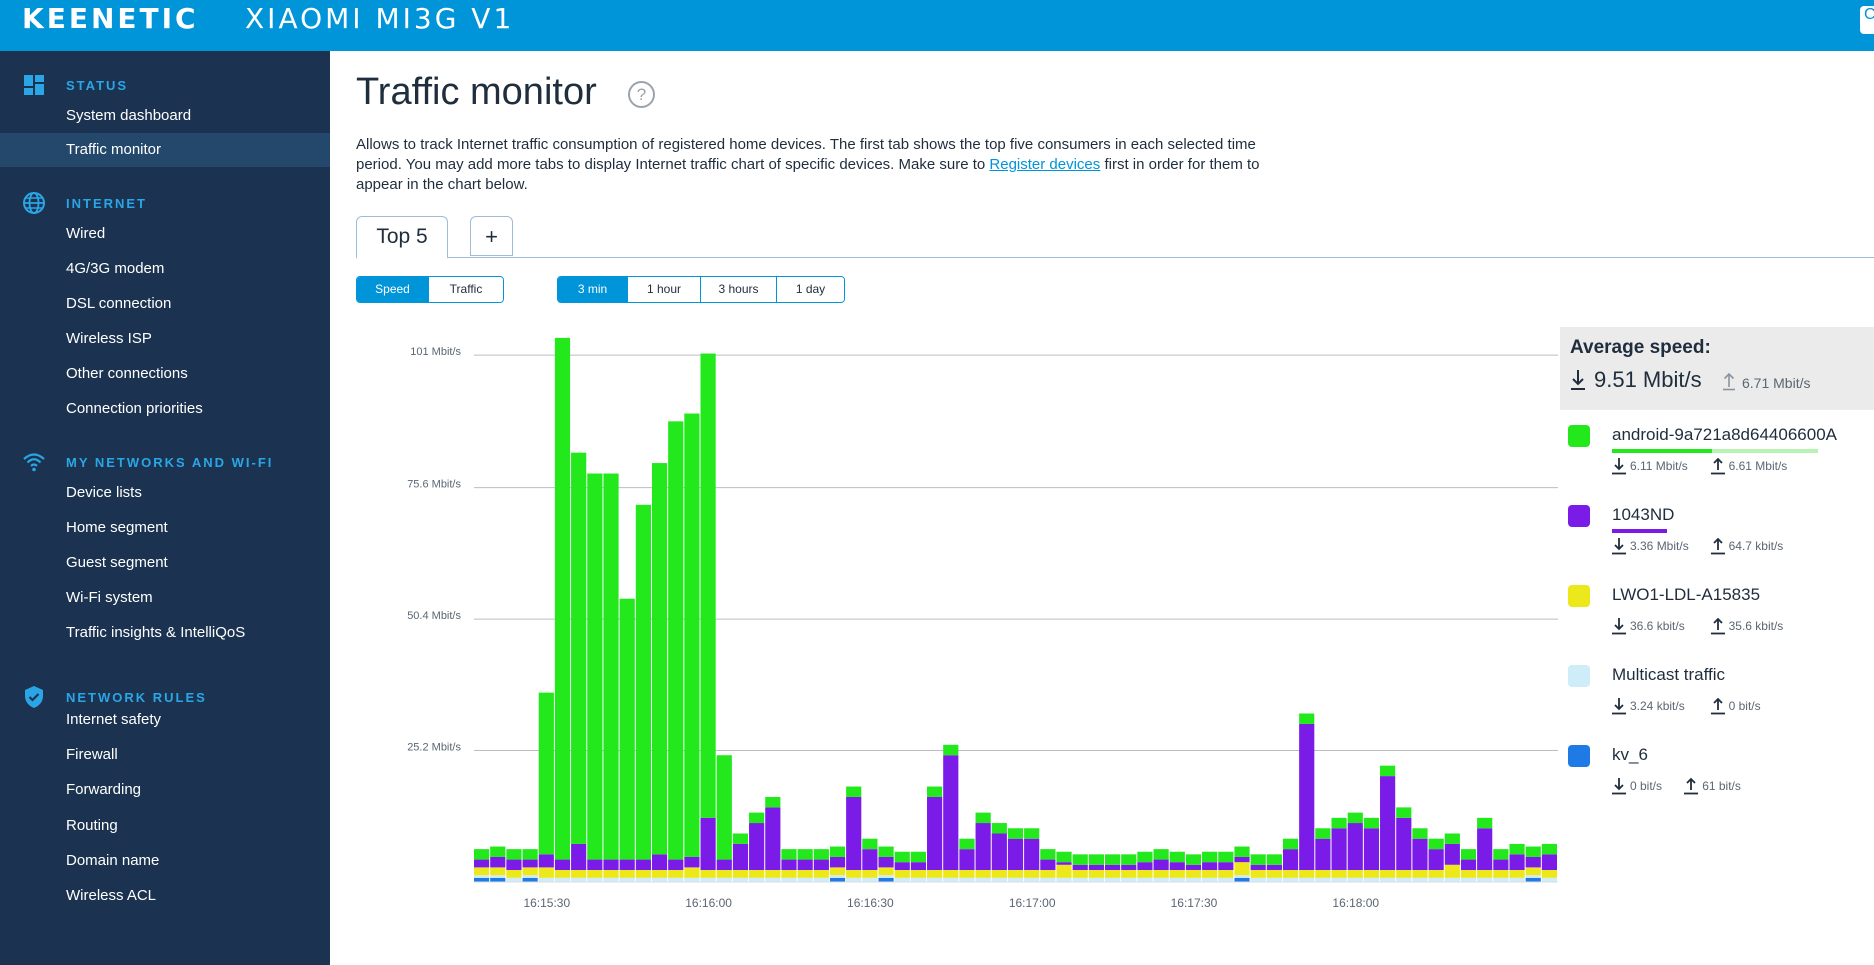 The height and width of the screenshot is (965, 1874). I want to click on sidebar-item-other-connections: Other connections, so click(127, 373).